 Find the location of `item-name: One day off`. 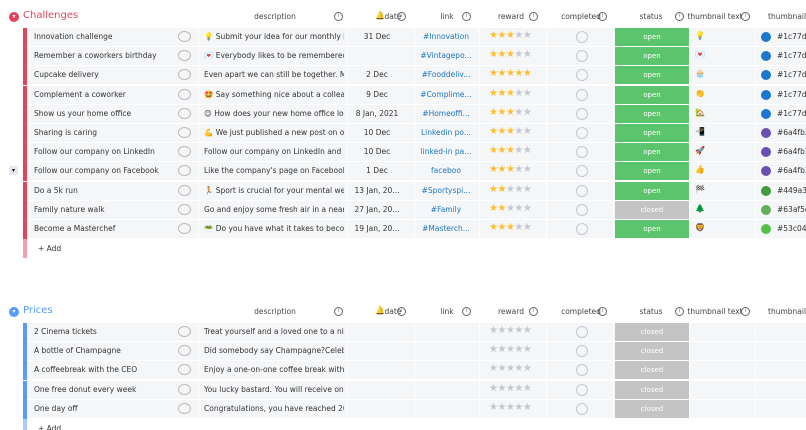

item-name: One day off is located at coordinates (56, 408).